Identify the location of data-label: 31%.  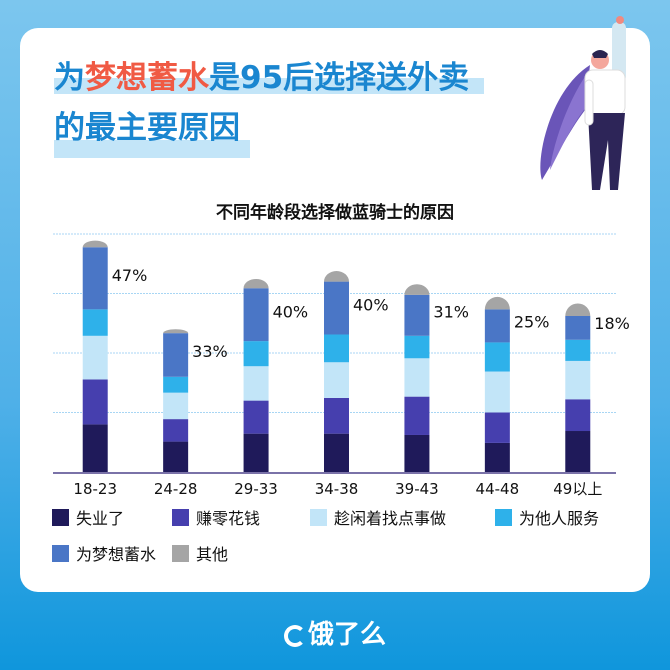
(451, 311).